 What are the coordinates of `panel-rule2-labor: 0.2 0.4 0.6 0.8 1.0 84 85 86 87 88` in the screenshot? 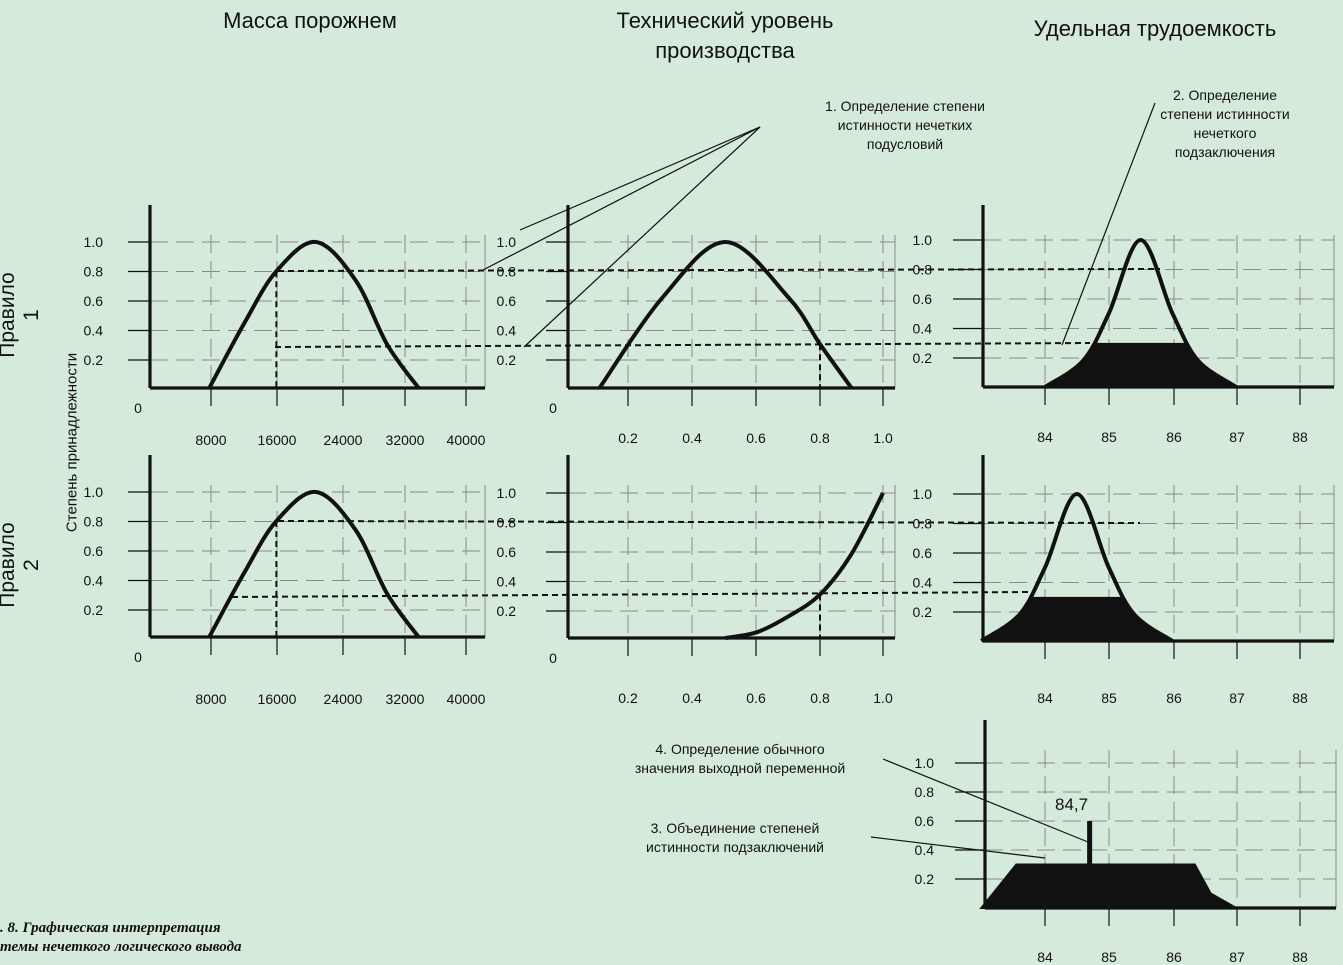 It's located at (1124, 580).